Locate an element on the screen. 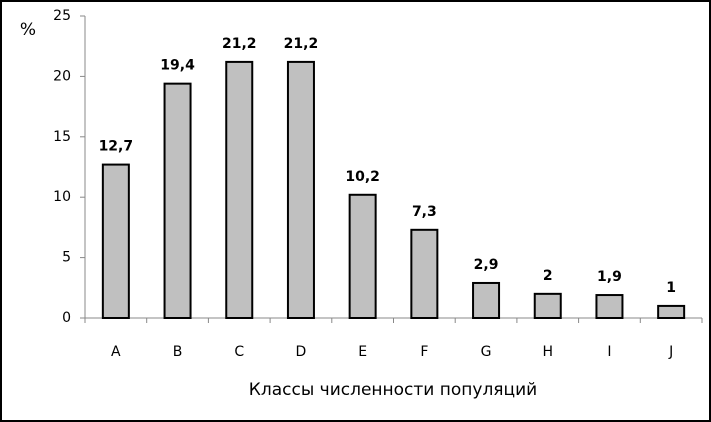 The image size is (711, 422). y-tick-label: 25 is located at coordinates (62, 16).